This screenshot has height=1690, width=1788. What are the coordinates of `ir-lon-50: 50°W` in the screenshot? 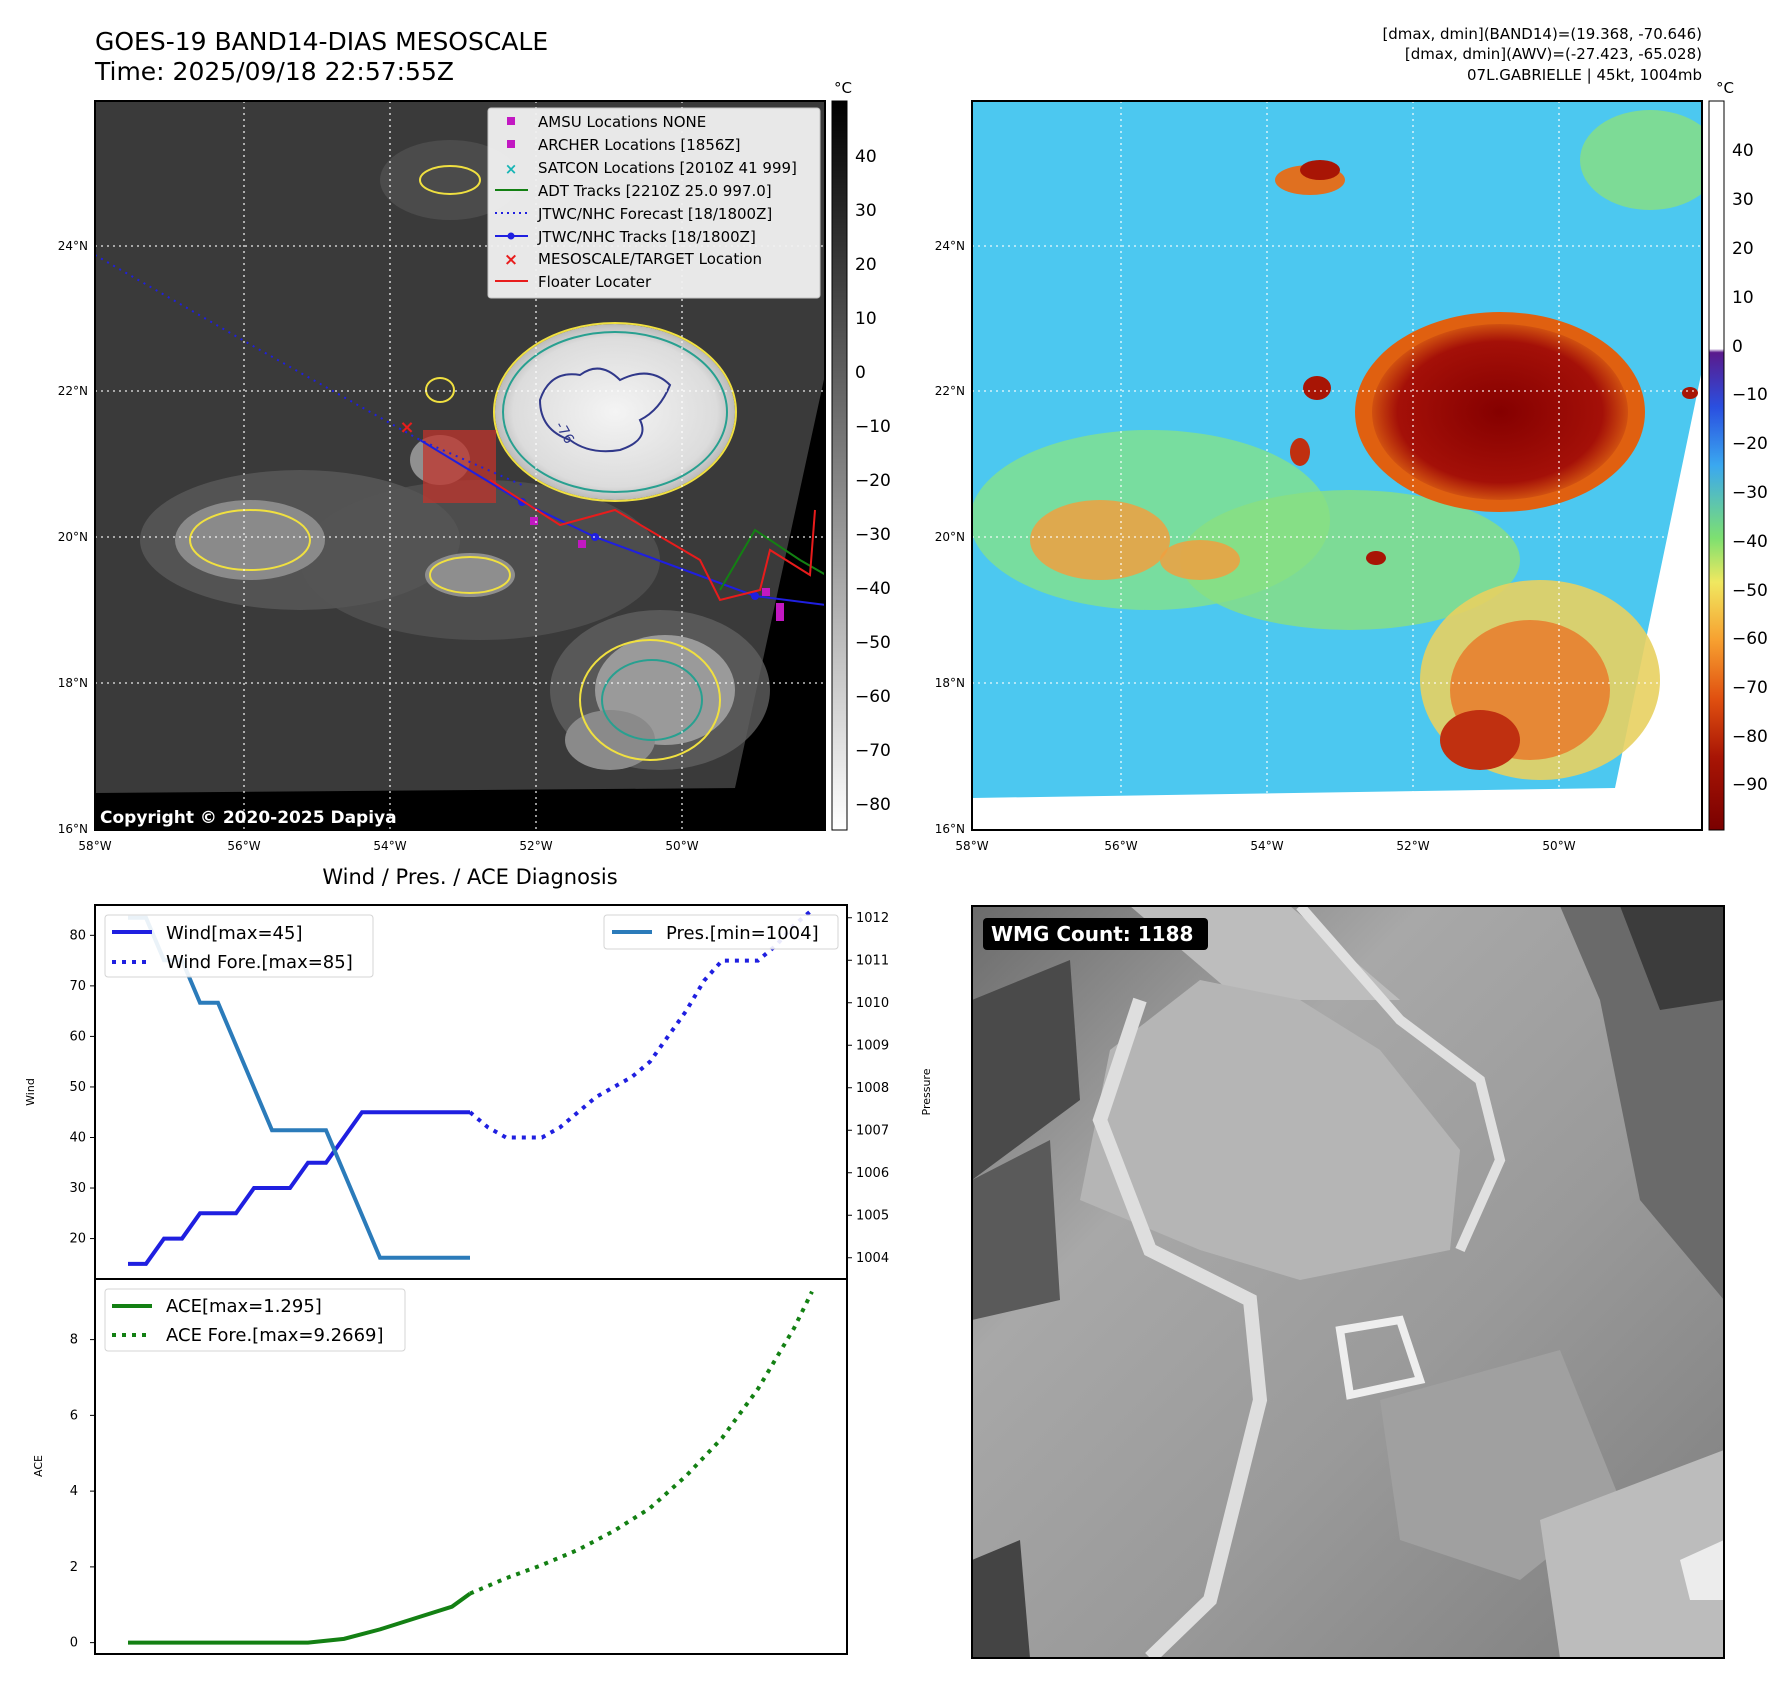 It's located at (681, 846).